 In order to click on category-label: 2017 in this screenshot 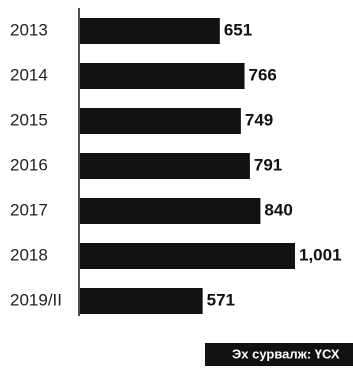, I will do `click(29, 209)`.